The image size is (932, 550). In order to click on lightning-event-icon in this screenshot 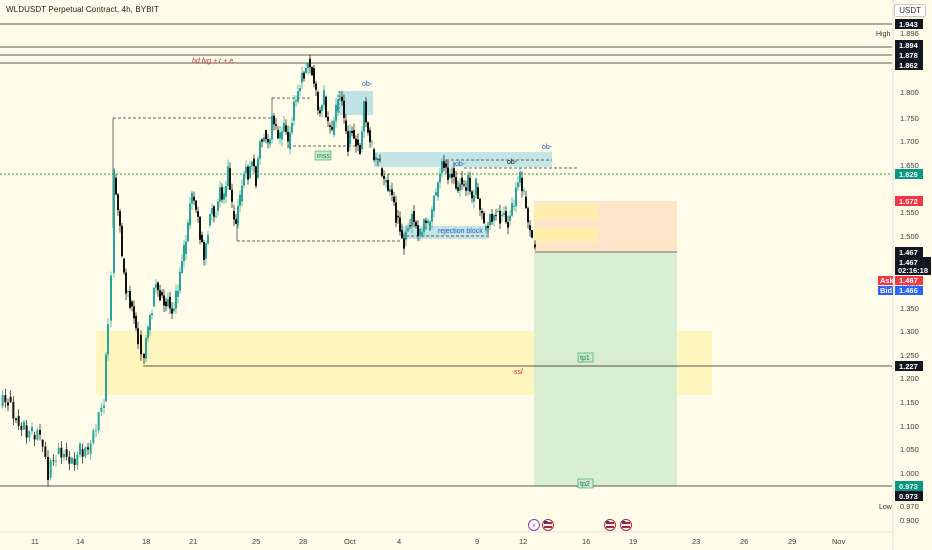, I will do `click(534, 525)`.